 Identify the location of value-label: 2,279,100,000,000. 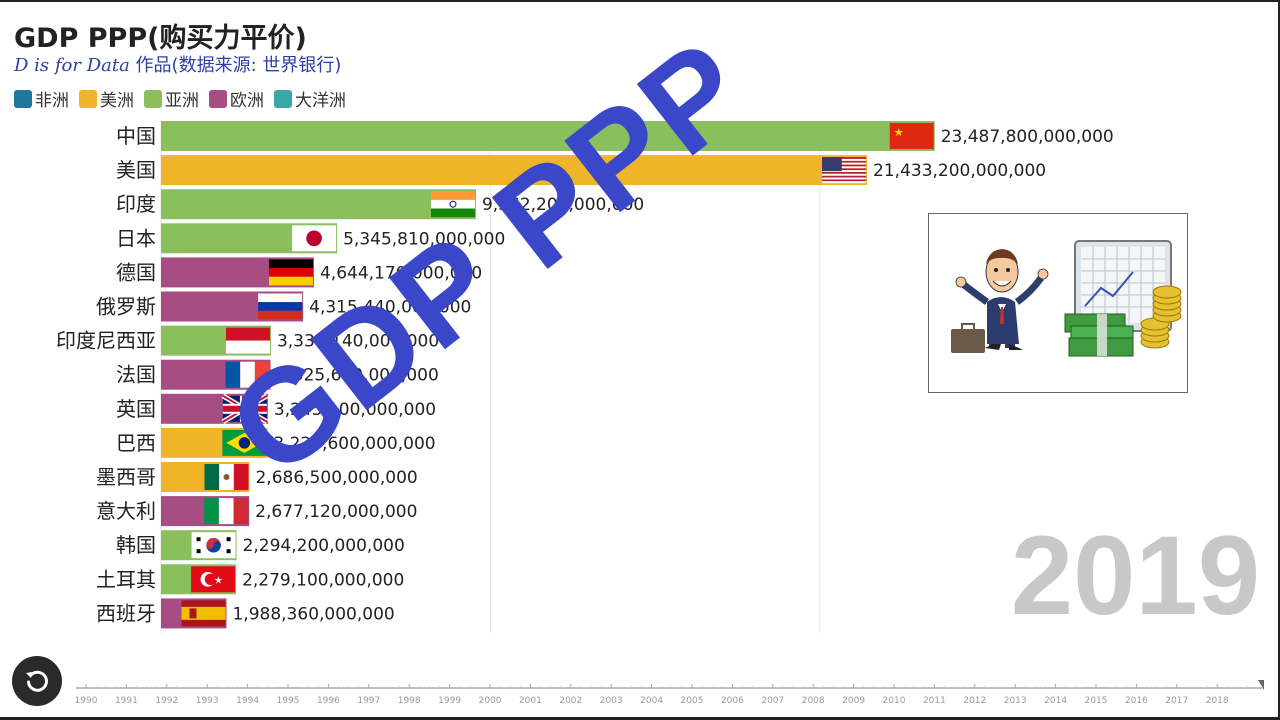
(323, 580).